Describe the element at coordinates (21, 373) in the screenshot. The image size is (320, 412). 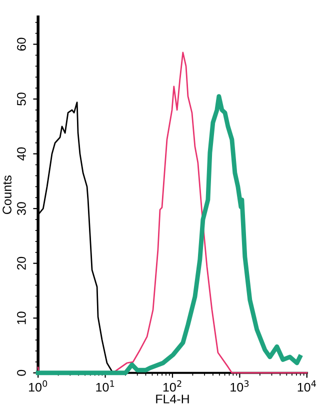
I see `y-tick-label: 0` at that location.